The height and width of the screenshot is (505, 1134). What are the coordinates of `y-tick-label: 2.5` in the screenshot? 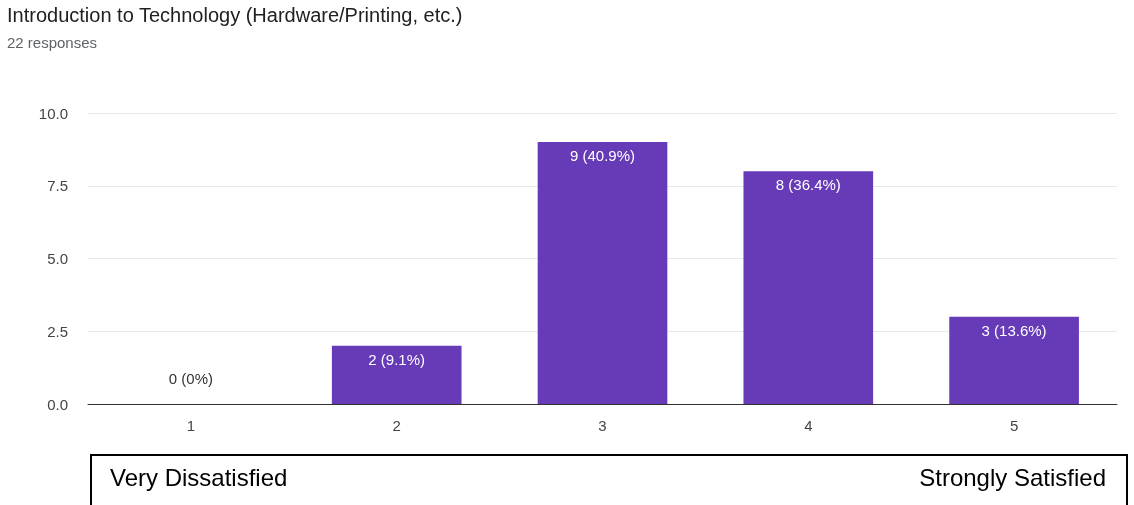 It's located at (57, 331).